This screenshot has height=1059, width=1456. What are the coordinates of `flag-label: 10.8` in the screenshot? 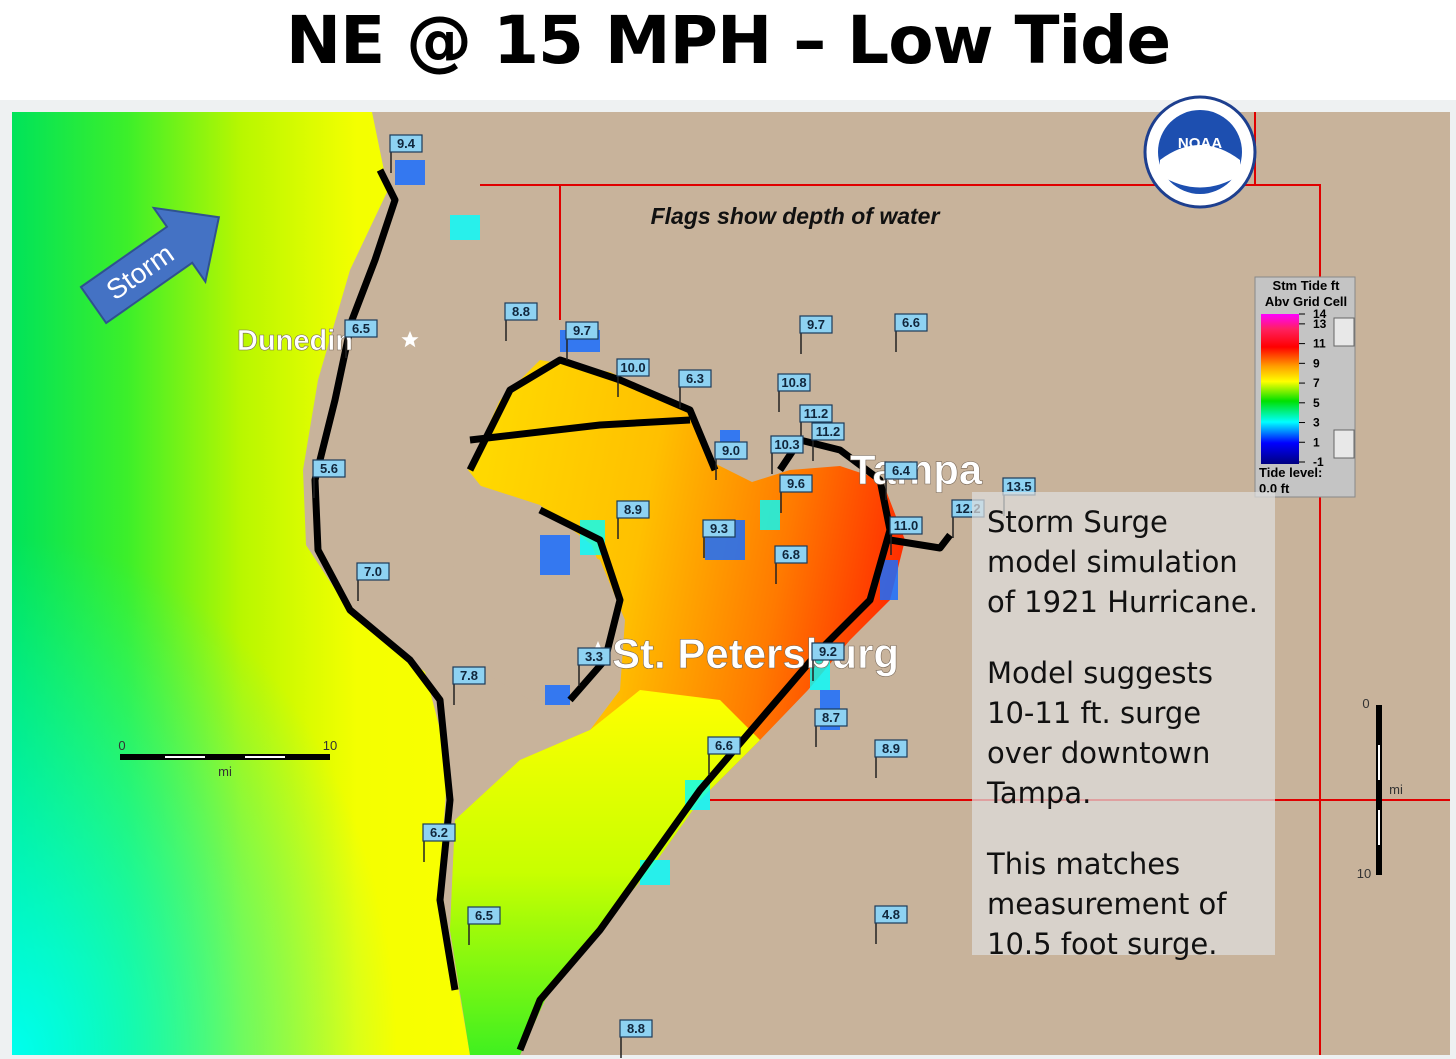 It's located at (793, 382).